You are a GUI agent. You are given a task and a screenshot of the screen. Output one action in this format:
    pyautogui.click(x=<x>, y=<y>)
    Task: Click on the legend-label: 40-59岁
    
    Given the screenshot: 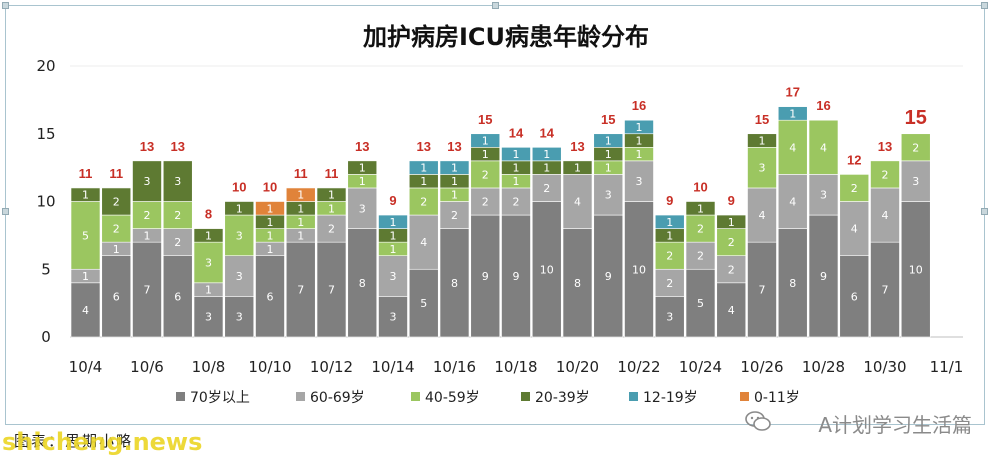 What is the action you would take?
    pyautogui.click(x=452, y=398)
    